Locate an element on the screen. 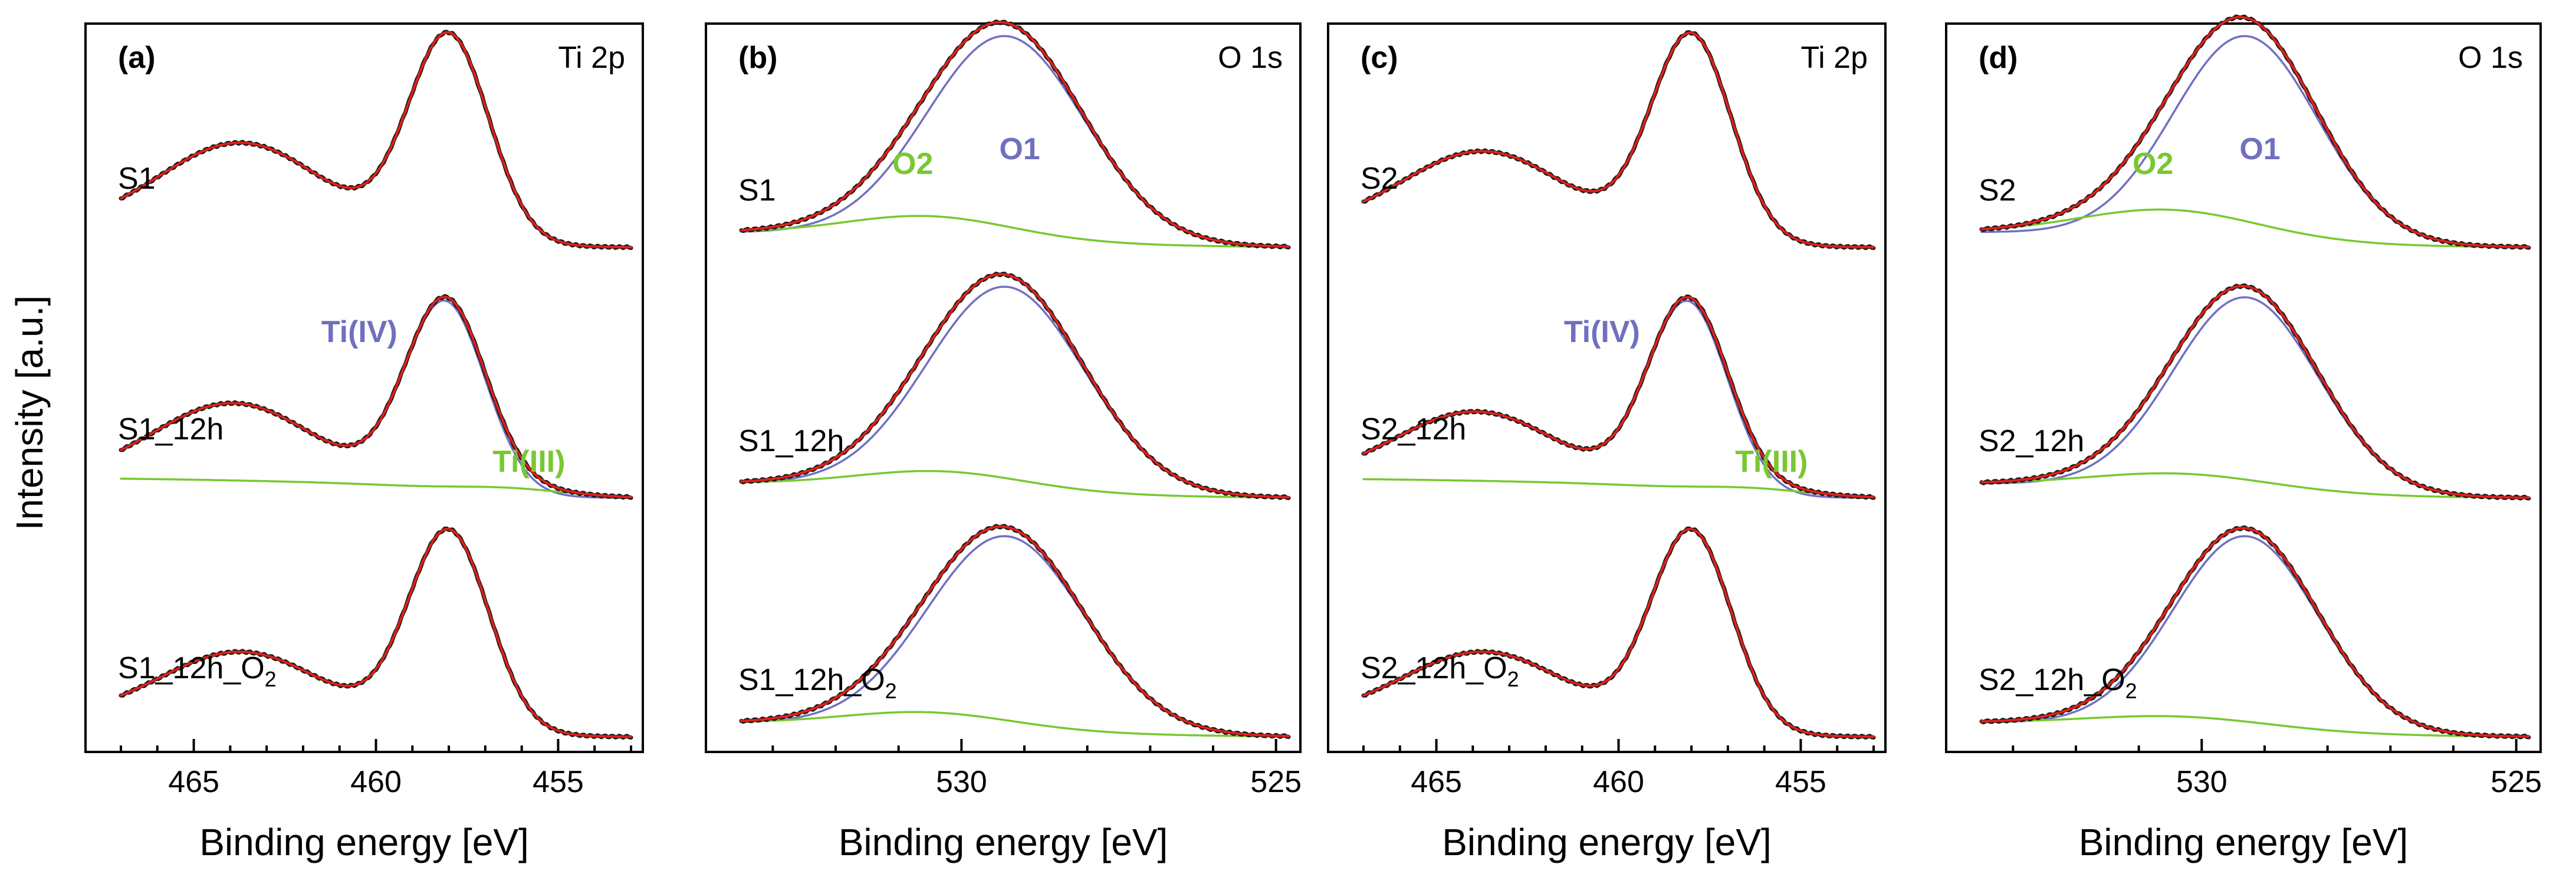 This screenshot has height=887, width=2576. panel-label: (b) is located at coordinates (757, 58).